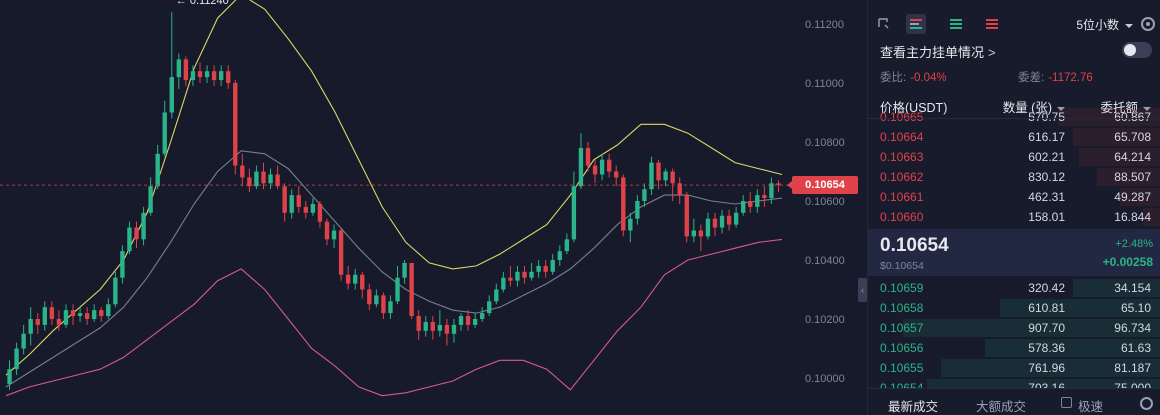 The width and height of the screenshot is (1160, 415). What do you see at coordinates (913, 407) in the screenshot?
I see `tab-latest-trades: 最新成交` at bounding box center [913, 407].